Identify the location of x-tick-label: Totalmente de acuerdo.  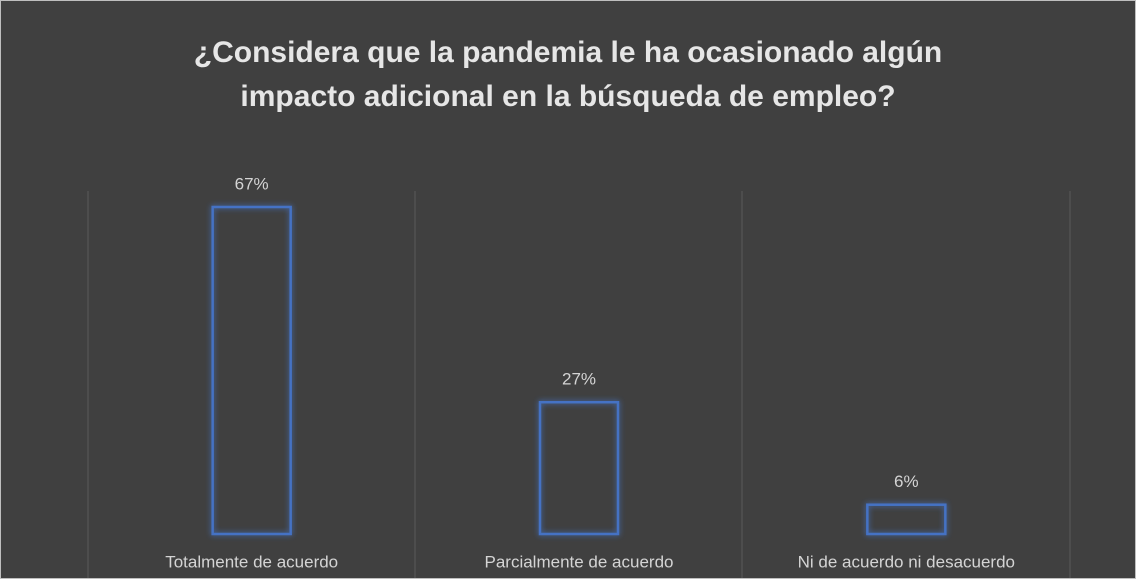
(251, 561).